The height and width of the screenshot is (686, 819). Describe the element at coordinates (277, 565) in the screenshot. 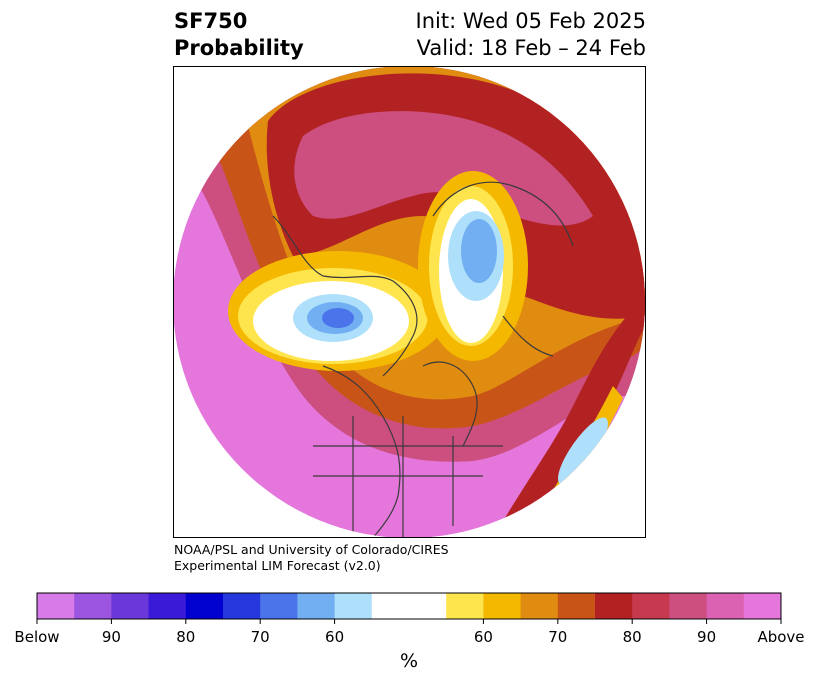

I see `credit-line-2: Experimental LIM Forecast (v2.0)` at that location.